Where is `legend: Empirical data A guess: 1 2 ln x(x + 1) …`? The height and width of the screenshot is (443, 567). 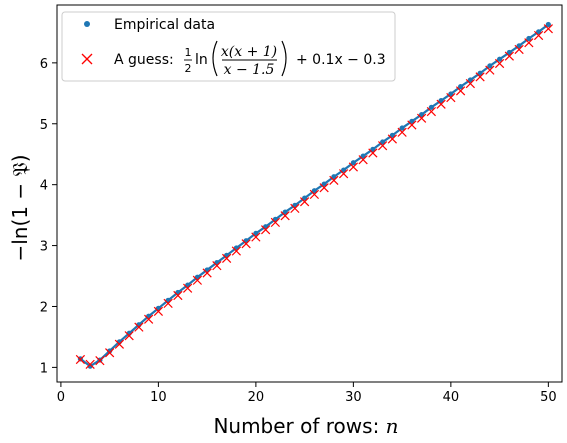 legend: Empirical data A guess: 1 2 ln x(x + 1) … is located at coordinates (228, 46).